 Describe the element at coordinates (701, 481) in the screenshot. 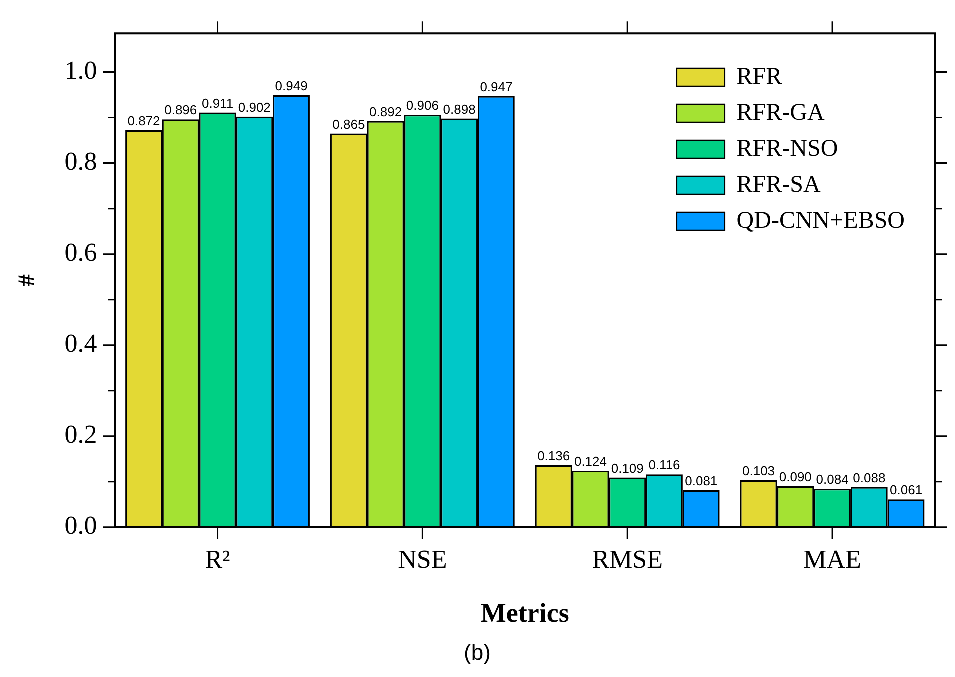

I see `data-label: 0.081` at that location.